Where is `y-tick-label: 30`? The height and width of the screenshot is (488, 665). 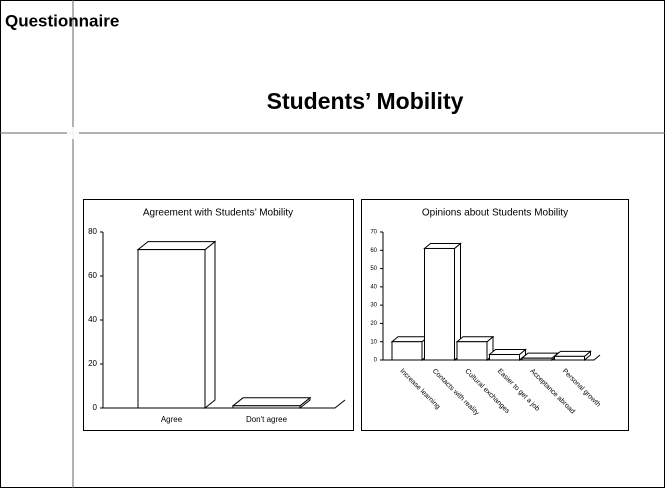 y-tick-label: 30 is located at coordinates (373, 306).